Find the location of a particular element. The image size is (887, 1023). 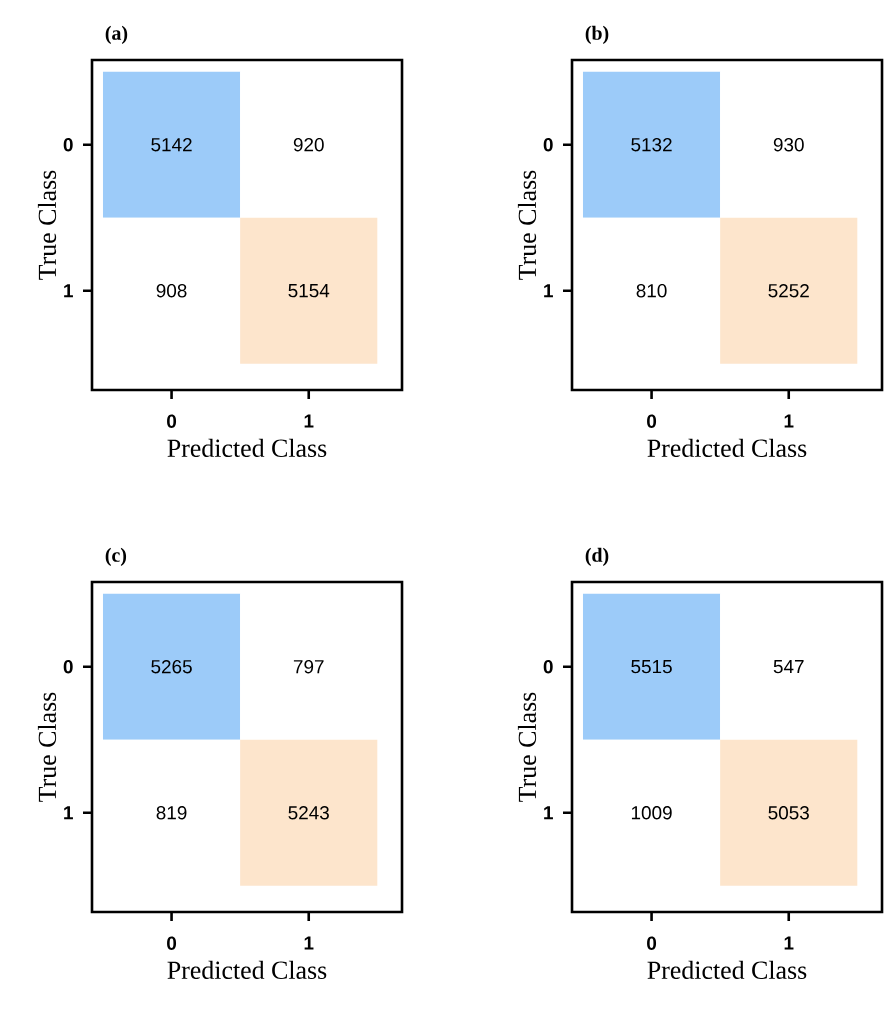

data-label: 930 is located at coordinates (788, 145).